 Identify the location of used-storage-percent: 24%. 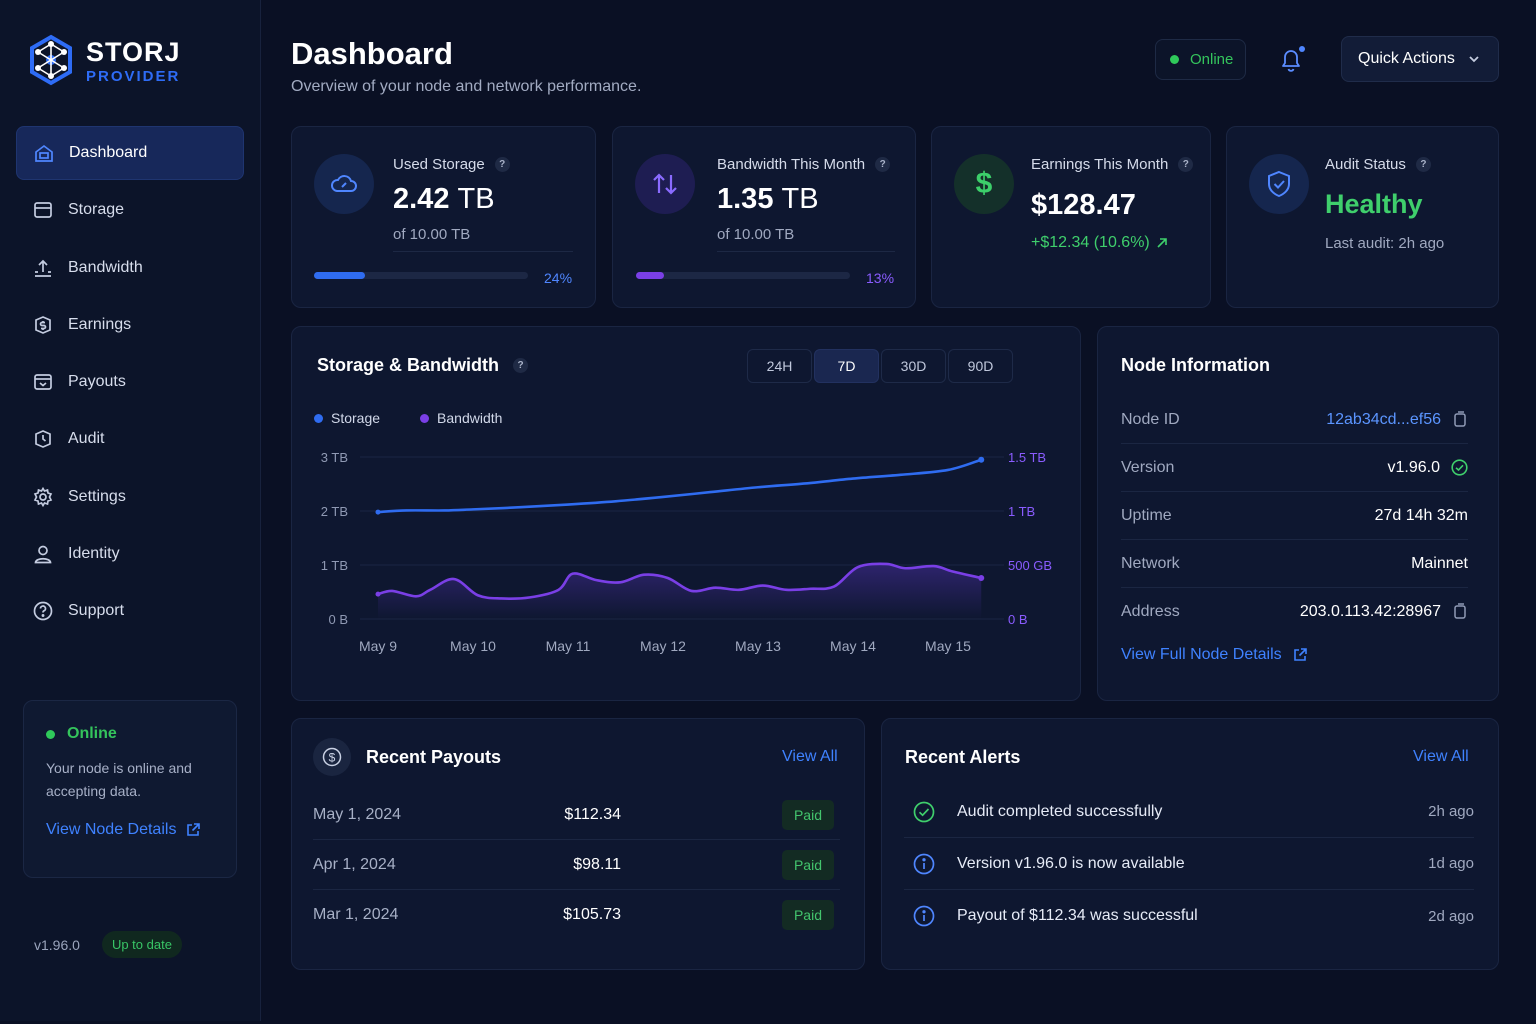
(558, 278).